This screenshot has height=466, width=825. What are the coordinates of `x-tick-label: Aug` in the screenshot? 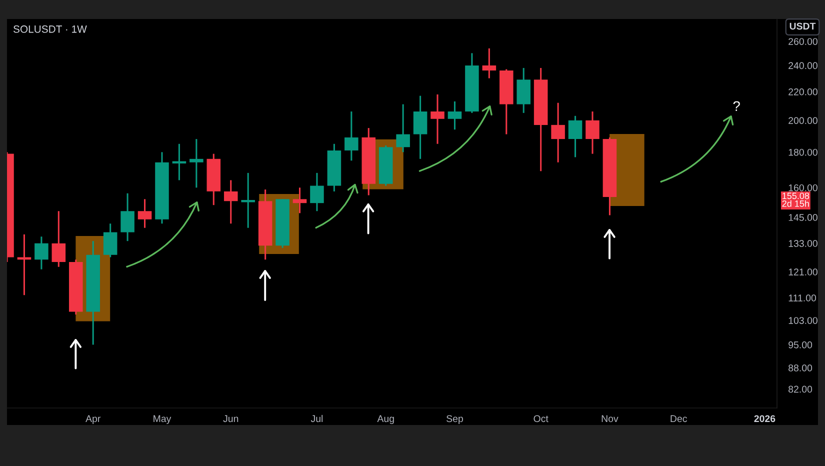 It's located at (385, 419).